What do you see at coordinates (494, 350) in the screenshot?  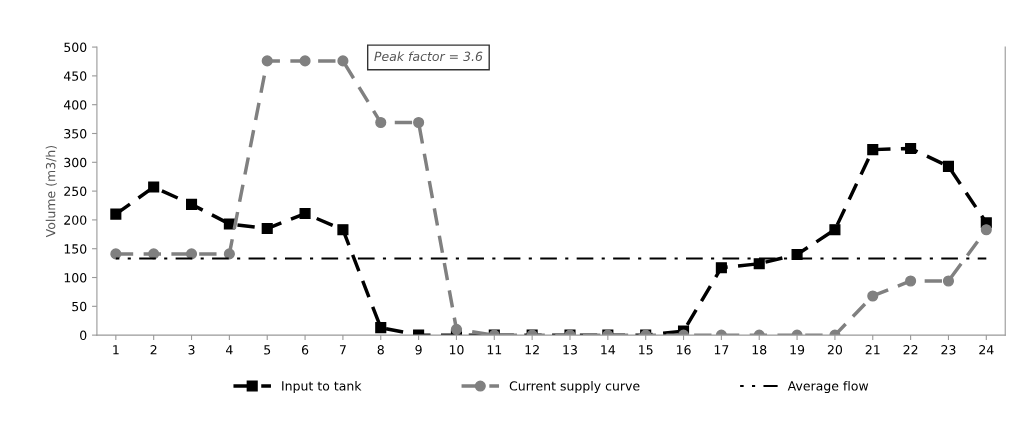 I see `x-tick-label: 11` at bounding box center [494, 350].